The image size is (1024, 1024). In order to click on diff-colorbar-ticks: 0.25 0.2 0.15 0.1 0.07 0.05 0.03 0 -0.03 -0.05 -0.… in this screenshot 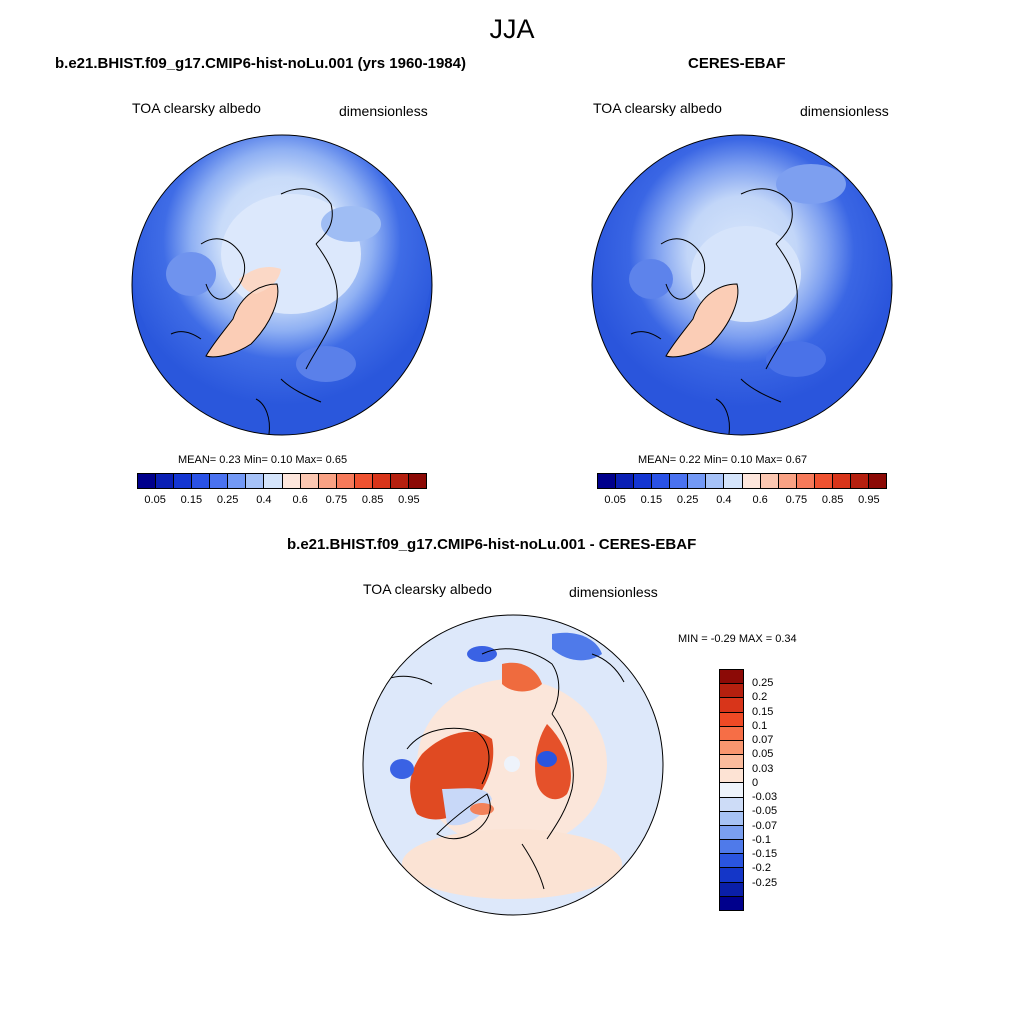, I will do `click(772, 790)`.